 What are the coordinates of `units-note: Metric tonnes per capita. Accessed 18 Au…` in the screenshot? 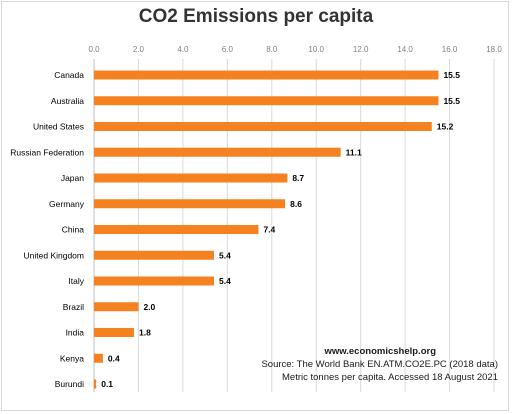 It's located at (390, 377).